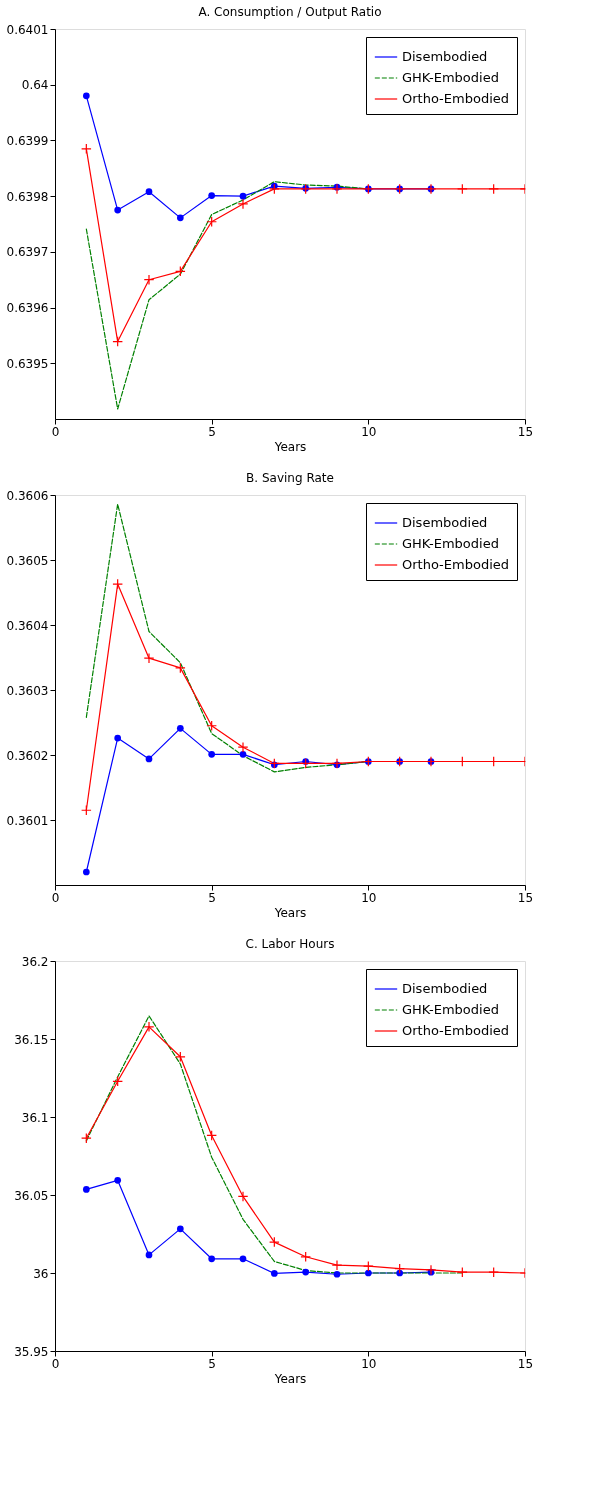 The height and width of the screenshot is (1501, 600). What do you see at coordinates (27, 196) in the screenshot?
I see `y-tick-label: 0.6398` at bounding box center [27, 196].